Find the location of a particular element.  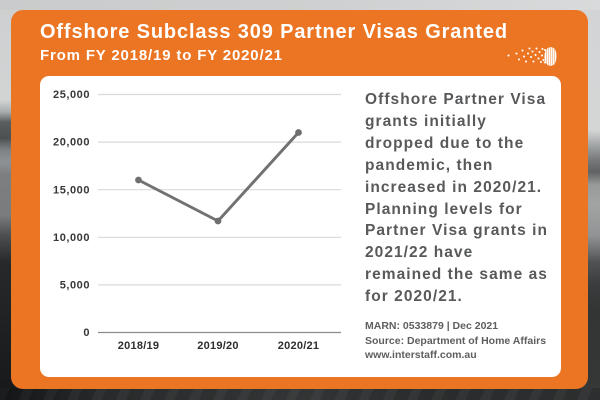

svg-text: 2018/19 is located at coordinates (139, 346).